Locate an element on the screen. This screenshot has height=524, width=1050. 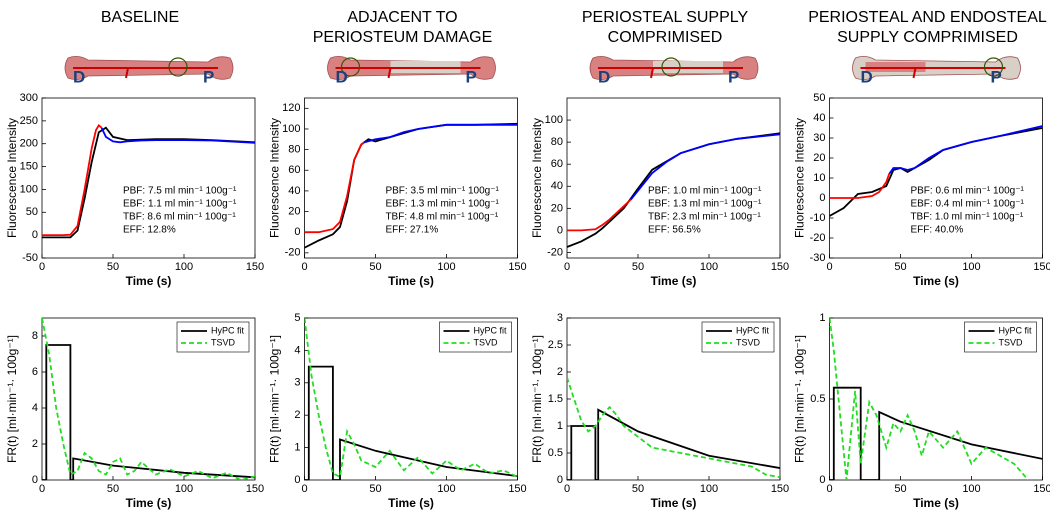
annotation: TBF: 1.0 ml min⁻¹ 100g⁻¹ is located at coordinates (966, 216).